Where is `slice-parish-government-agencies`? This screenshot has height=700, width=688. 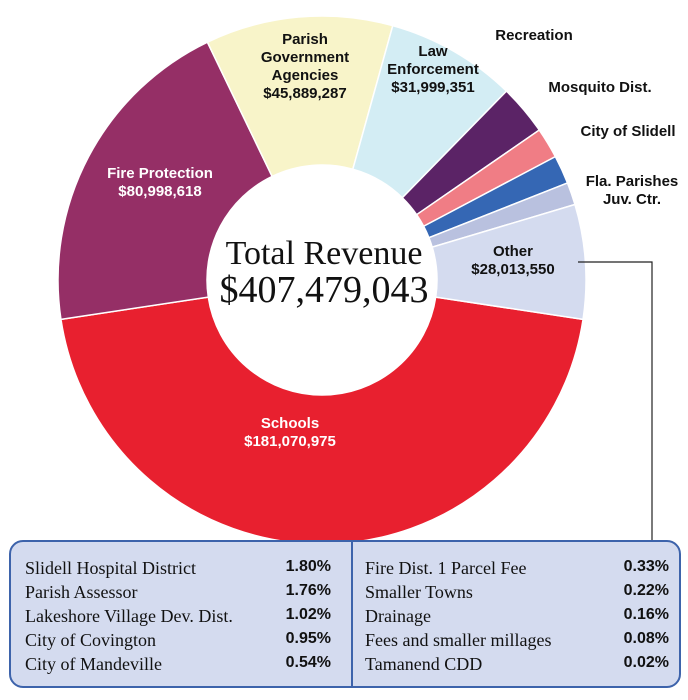
slice-parish-government-agencies is located at coordinates (300, 96).